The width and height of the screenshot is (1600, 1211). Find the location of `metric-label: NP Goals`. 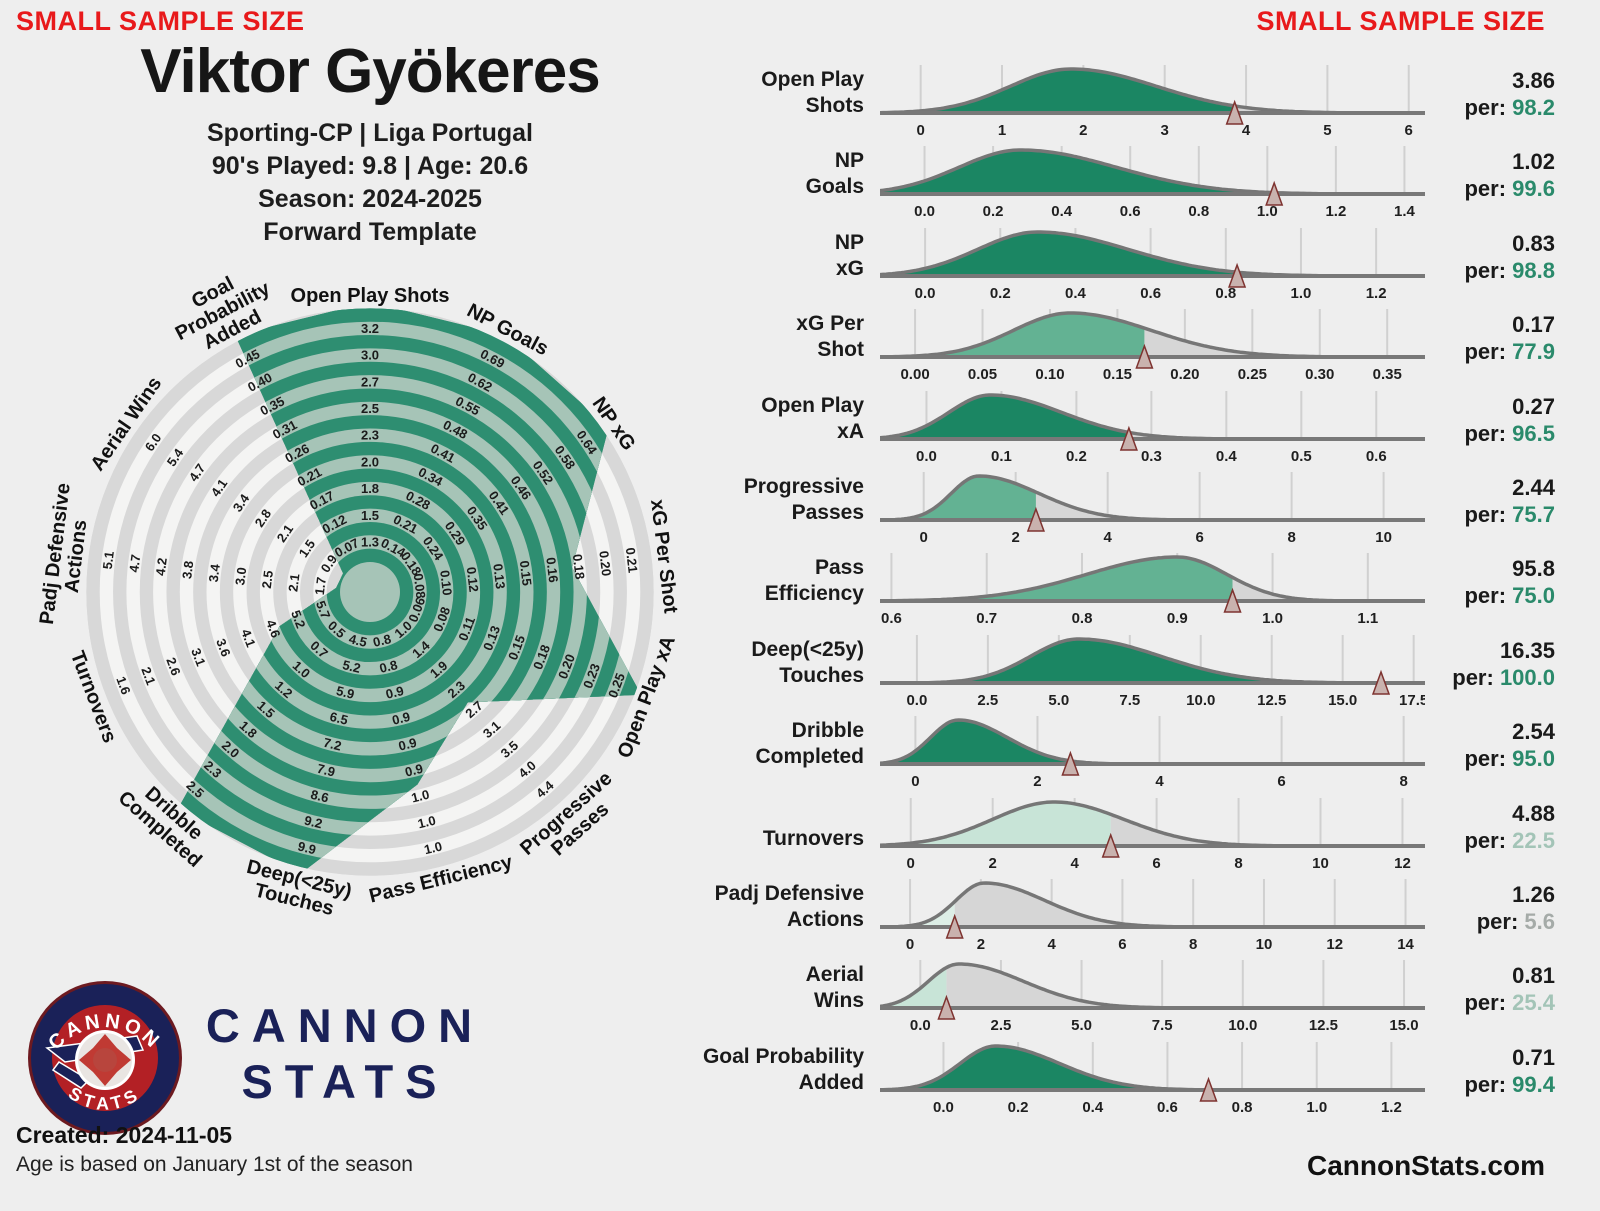

metric-label: NP Goals is located at coordinates (834, 174).